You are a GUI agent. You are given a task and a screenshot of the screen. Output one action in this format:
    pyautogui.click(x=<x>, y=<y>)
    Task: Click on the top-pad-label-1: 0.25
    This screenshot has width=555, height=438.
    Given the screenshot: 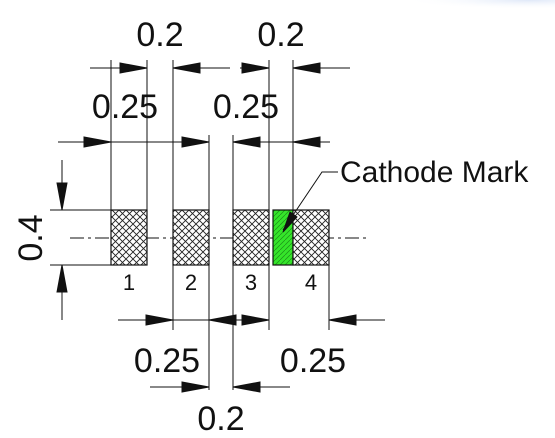 What is the action you would take?
    pyautogui.click(x=125, y=107)
    